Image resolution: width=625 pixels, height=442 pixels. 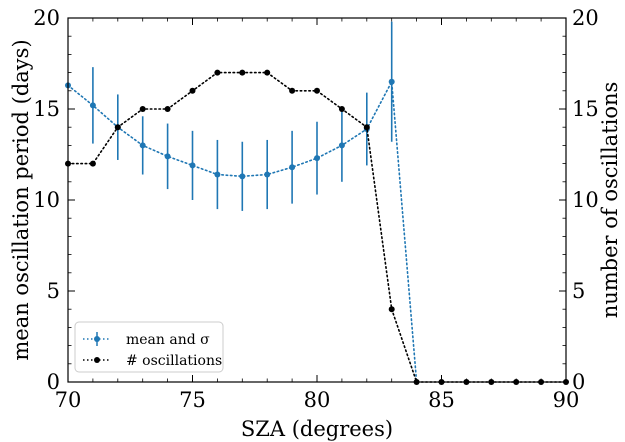 I want to click on legend-box, so click(x=149, y=347).